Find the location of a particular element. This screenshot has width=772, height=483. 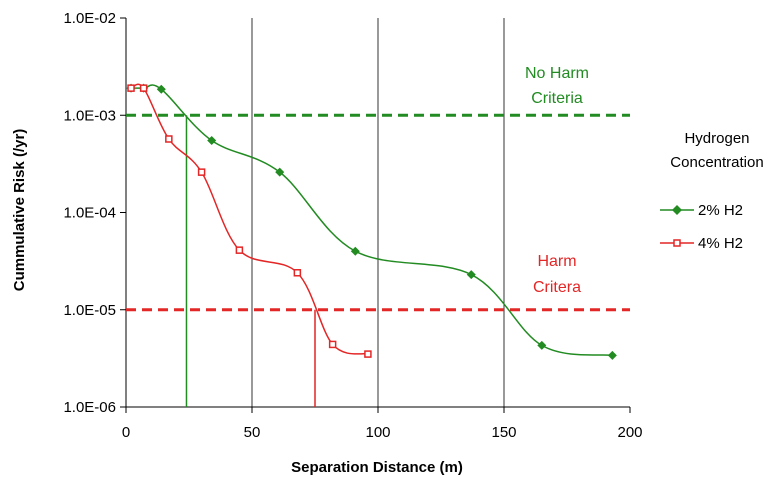

x-tick-label: 150 is located at coordinates (503, 432).